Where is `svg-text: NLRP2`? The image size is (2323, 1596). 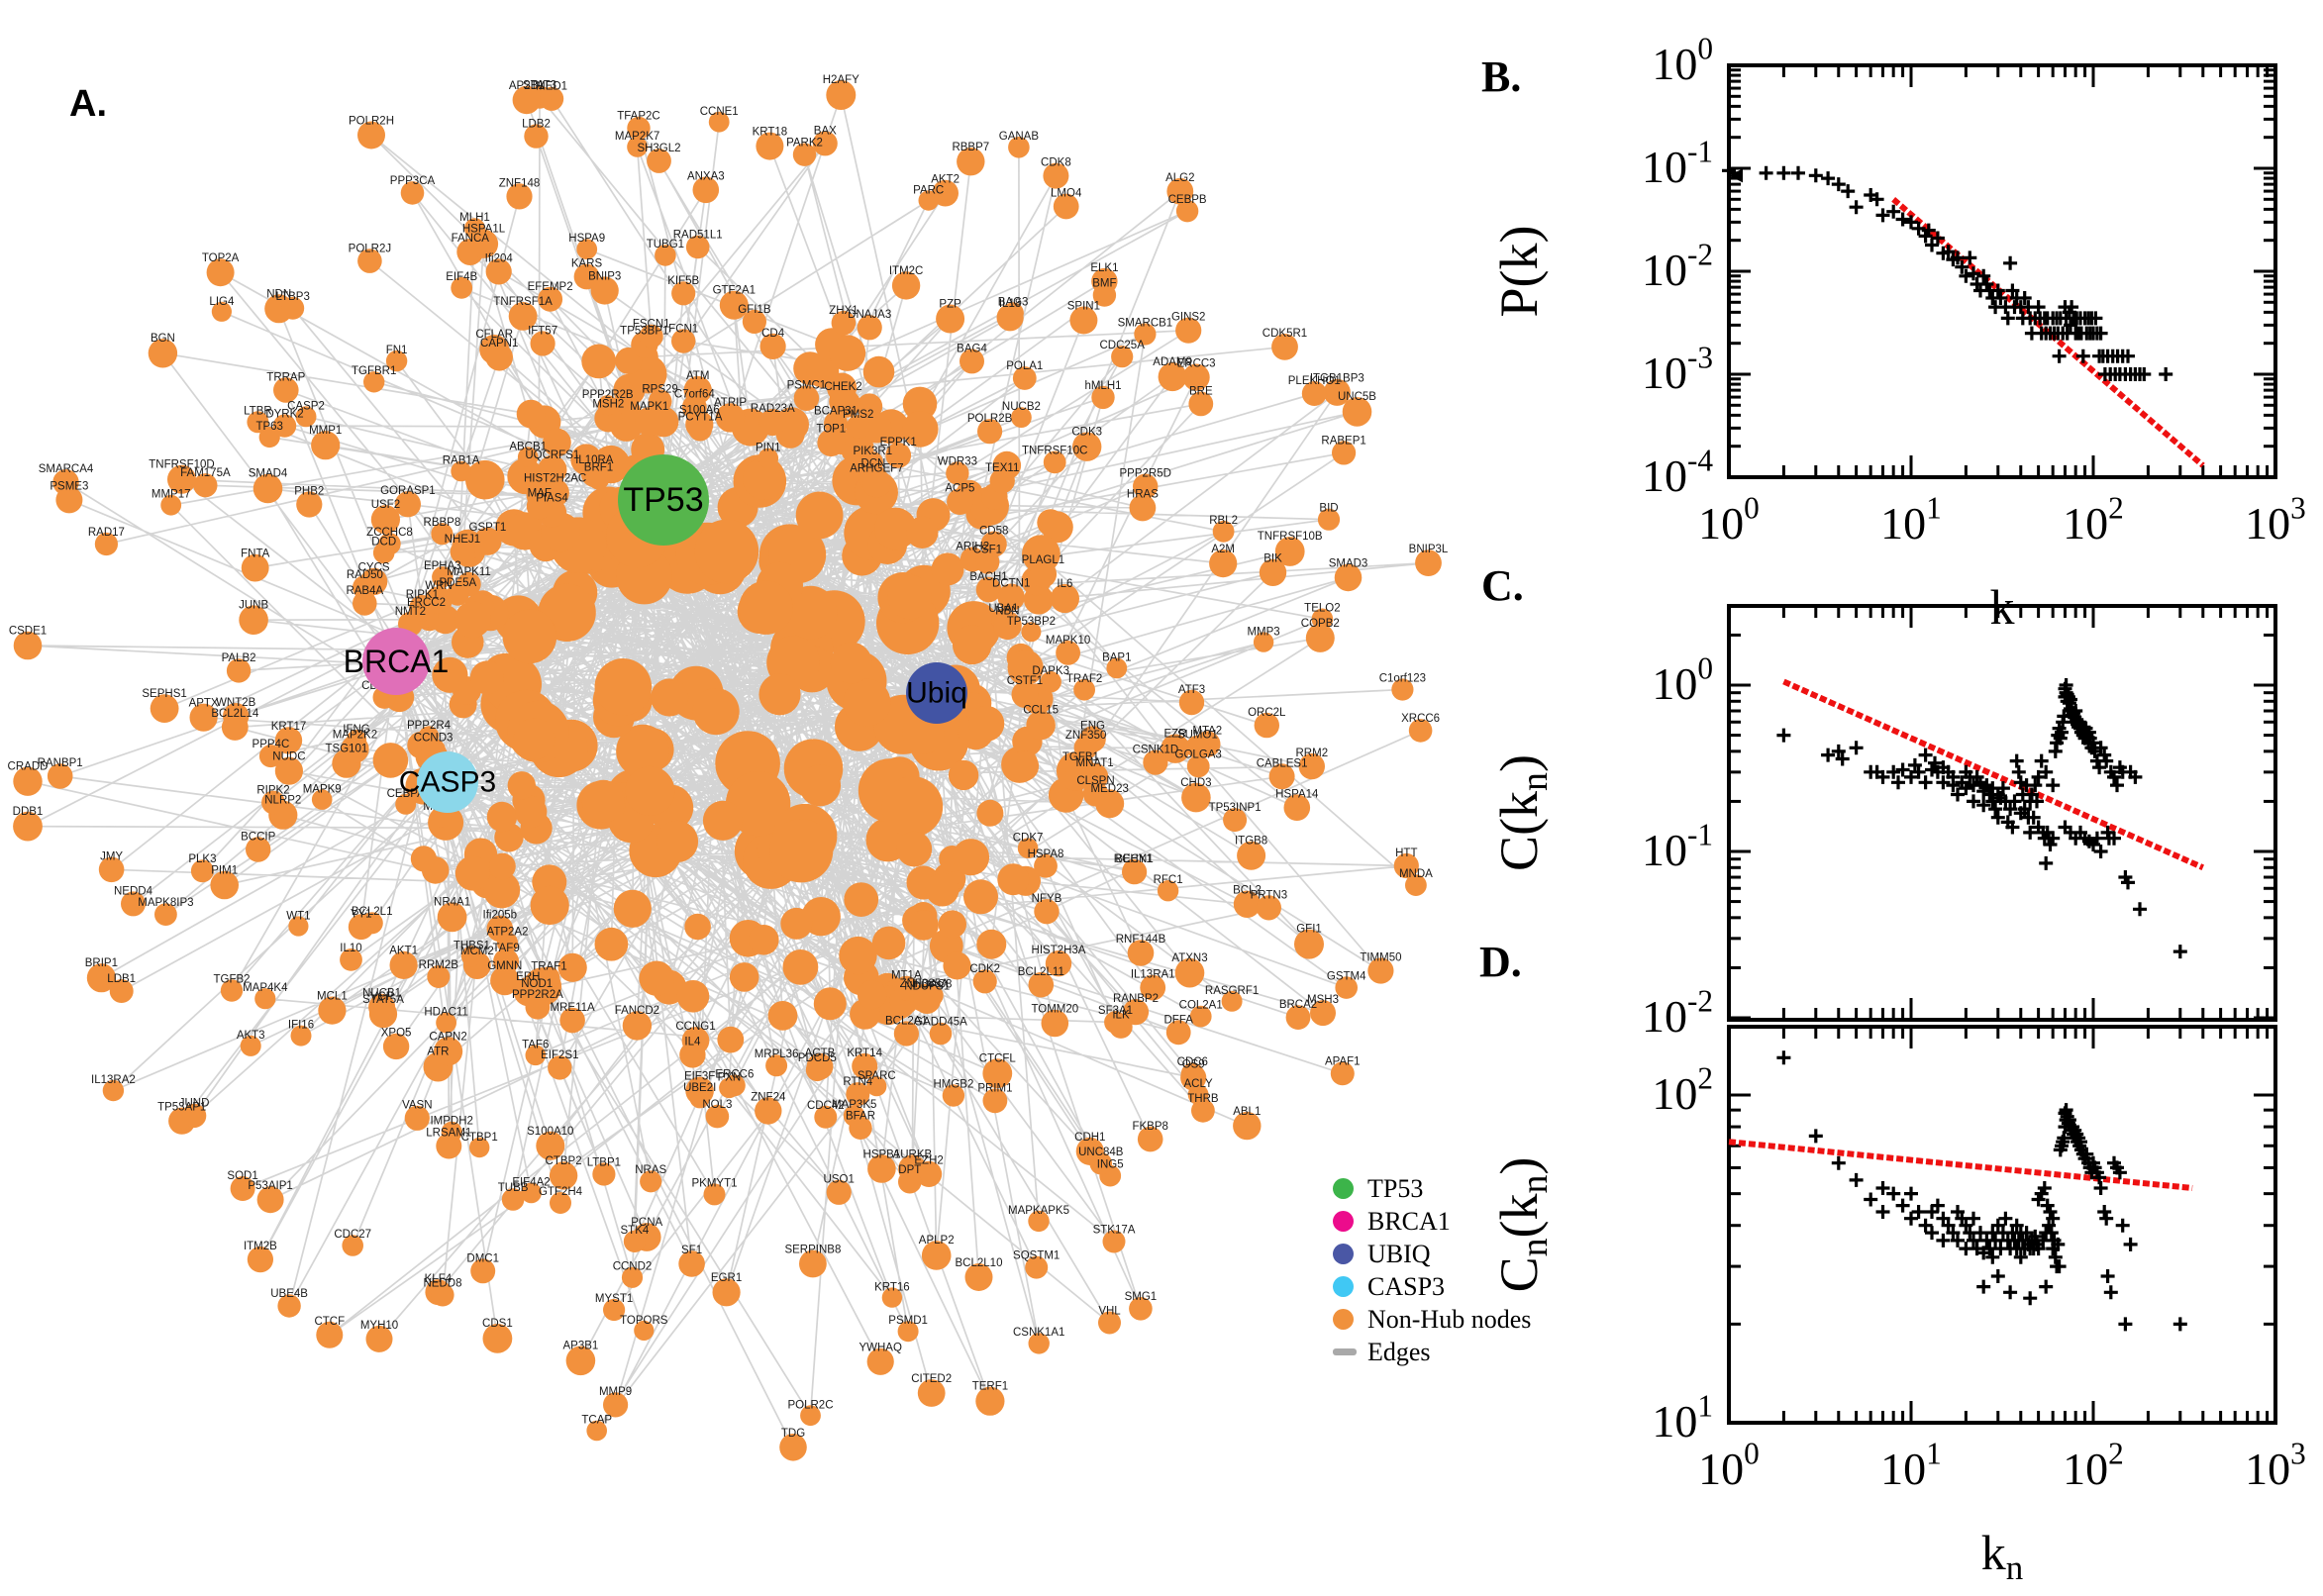 svg-text: NLRP2 is located at coordinates (282, 801).